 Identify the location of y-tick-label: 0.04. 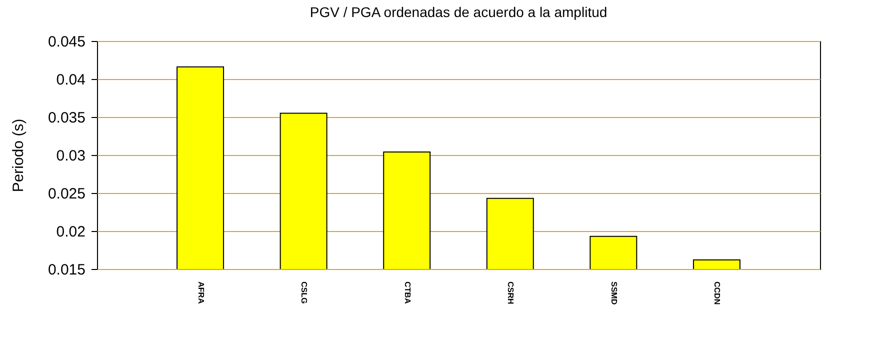
(71, 80).